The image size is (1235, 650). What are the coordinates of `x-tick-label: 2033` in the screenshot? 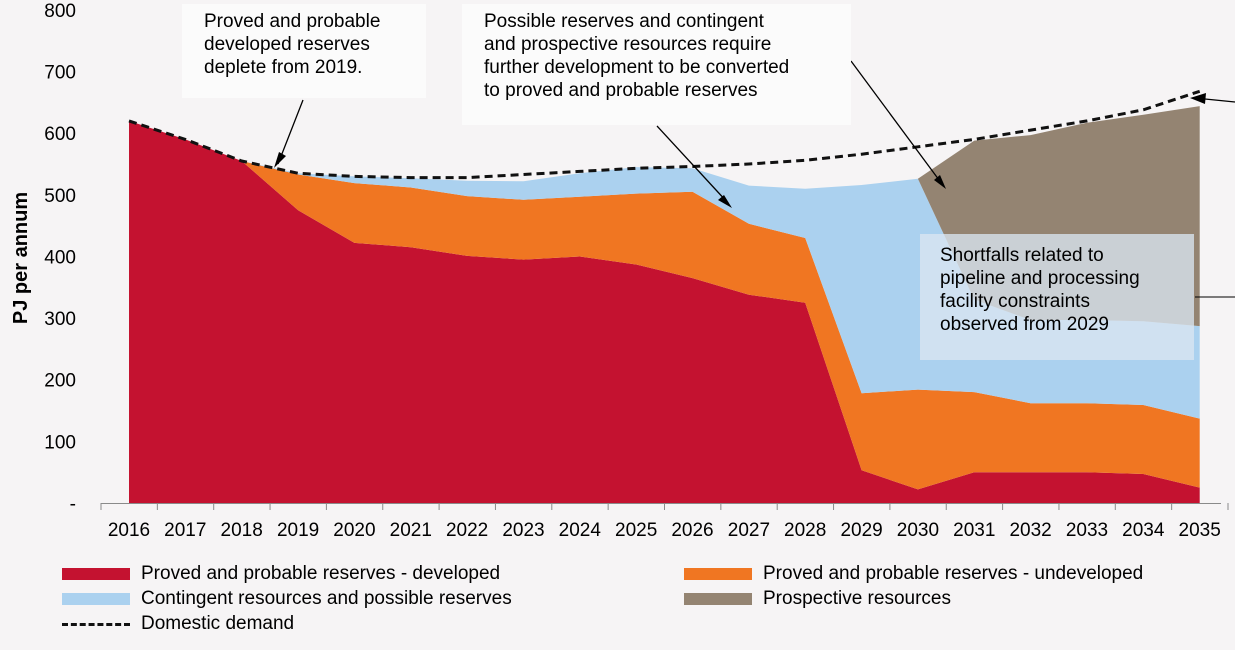 It's located at (1087, 530).